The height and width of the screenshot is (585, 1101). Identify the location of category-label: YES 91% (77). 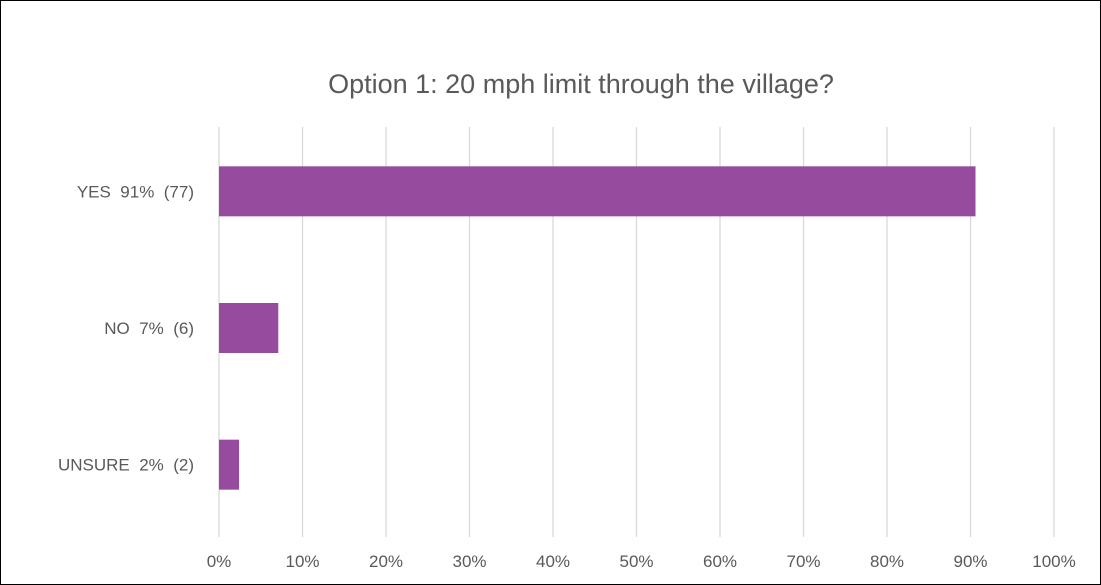
(135, 191).